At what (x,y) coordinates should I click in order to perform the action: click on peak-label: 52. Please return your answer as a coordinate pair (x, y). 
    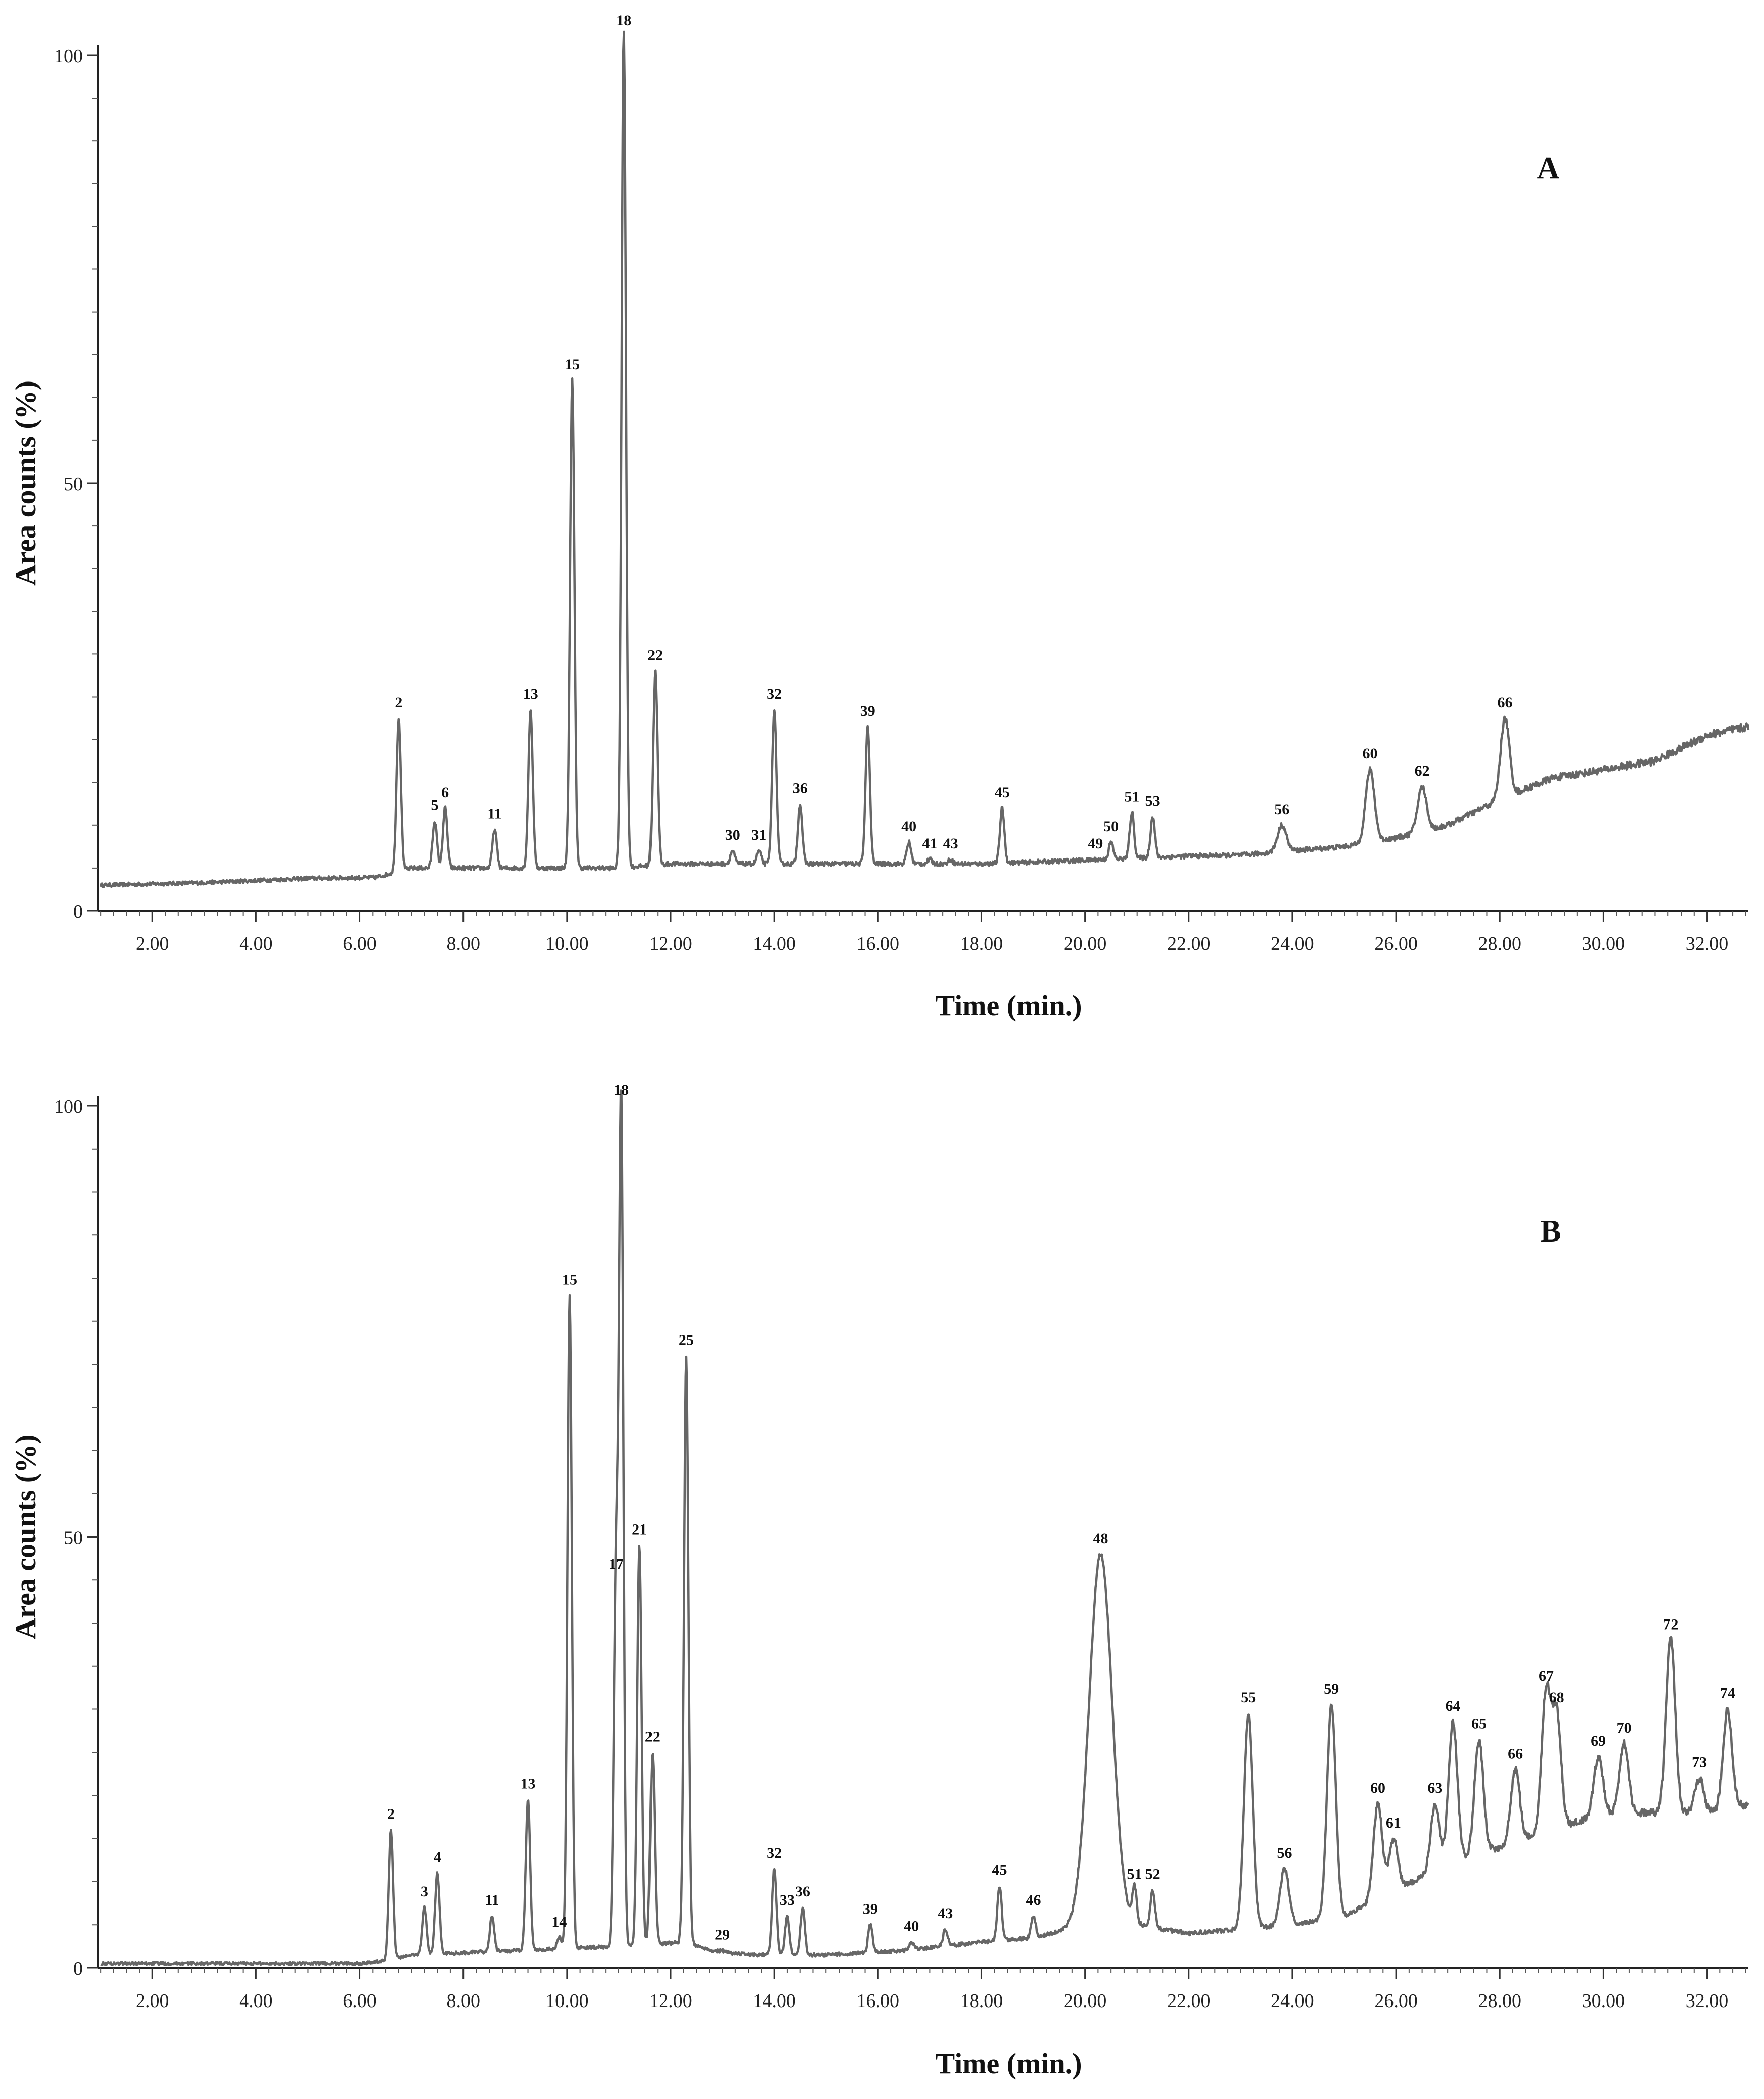
    Looking at the image, I should click on (1152, 1874).